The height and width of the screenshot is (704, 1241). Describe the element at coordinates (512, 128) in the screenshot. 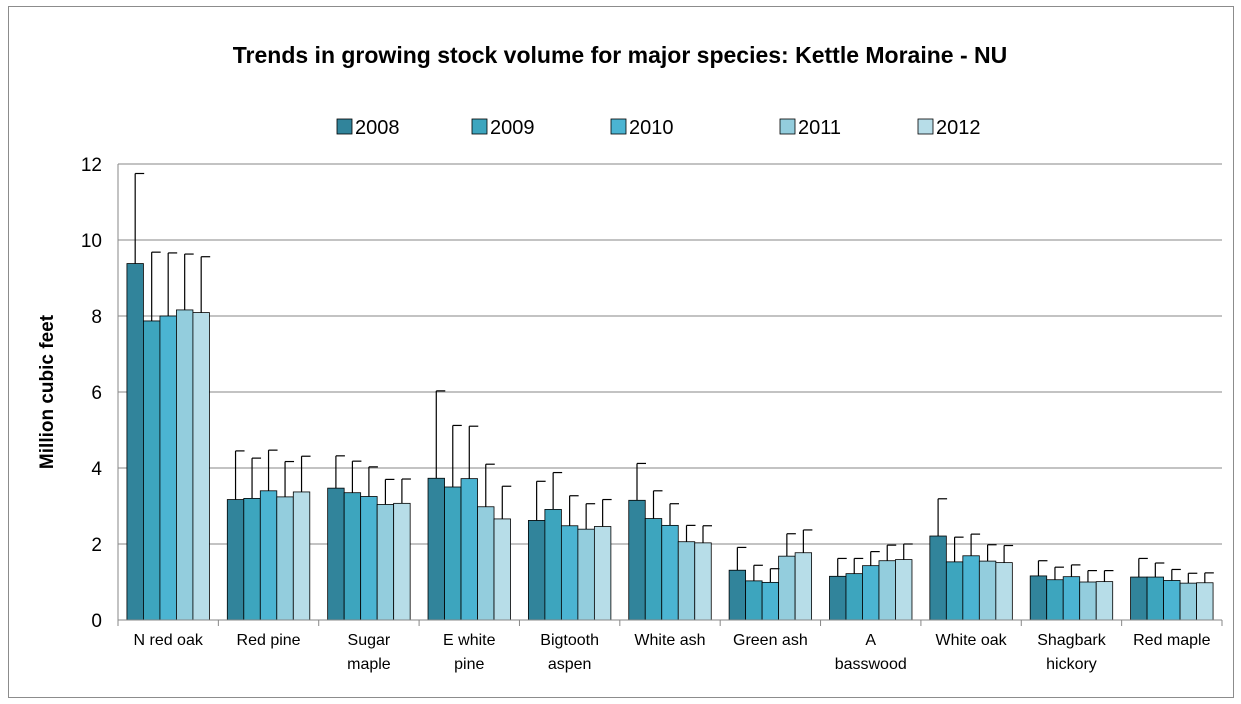

I see `legend-label: 2009` at that location.